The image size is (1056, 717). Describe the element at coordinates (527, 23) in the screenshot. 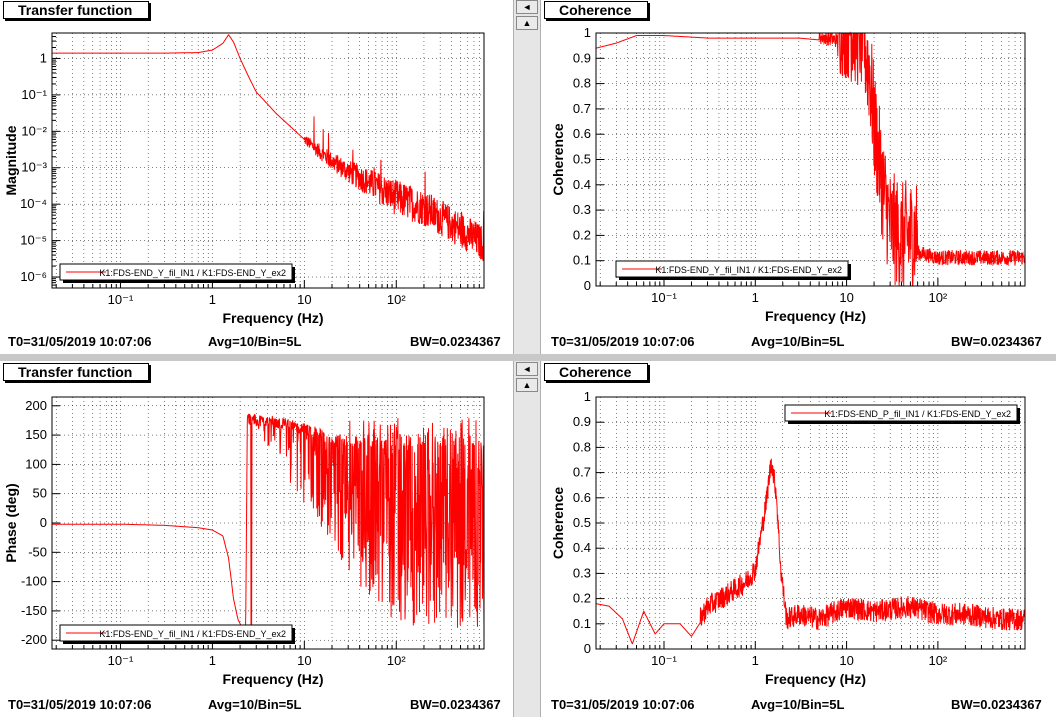

I see `arrow-up-button: ▲` at that location.